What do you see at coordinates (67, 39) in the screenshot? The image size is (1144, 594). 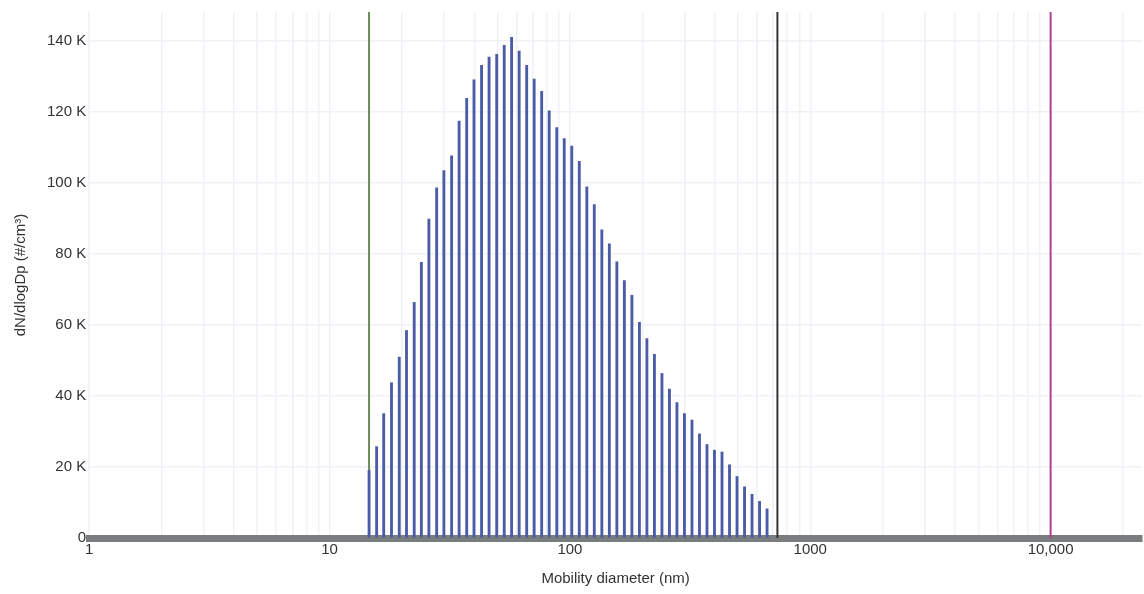 I see `y-tick-label: 140 K` at bounding box center [67, 39].